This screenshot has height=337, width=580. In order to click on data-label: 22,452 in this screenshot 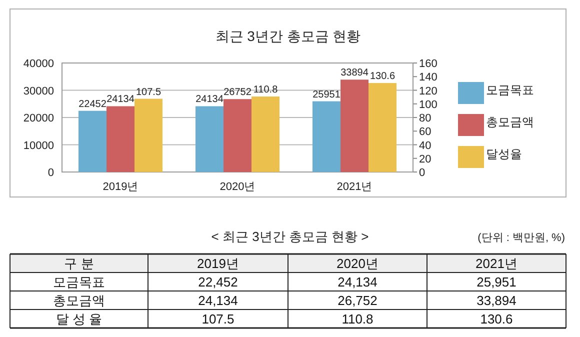, I will do `click(218, 282)`.